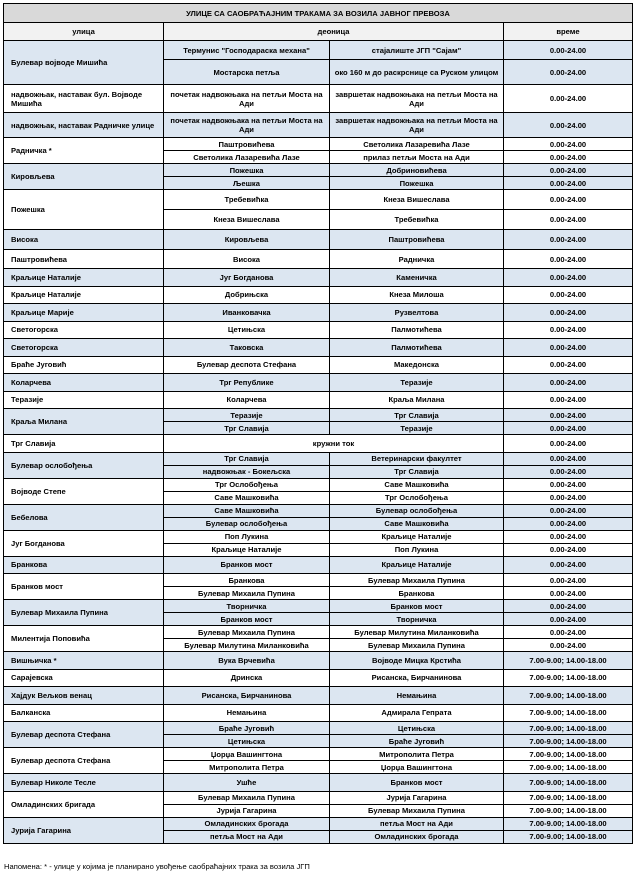 The image size is (634, 874). Describe the element at coordinates (83, 695) in the screenshot. I see `street-name: Хајдук Вељков венац` at that location.